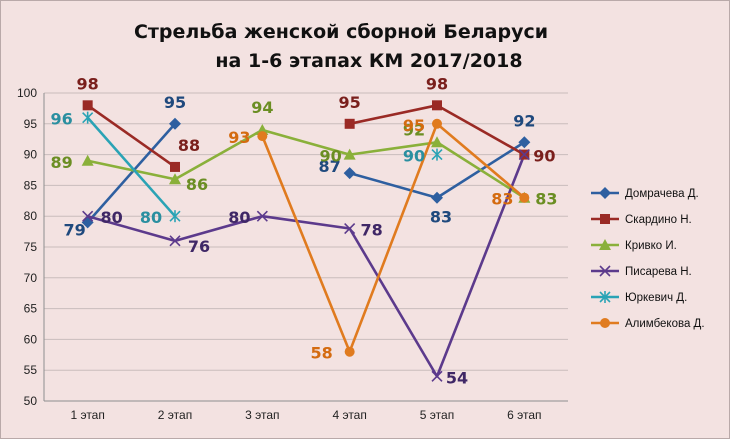 The width and height of the screenshot is (730, 439). Describe the element at coordinates (662, 194) in the screenshot. I see `legend-label: Домрачева Д.` at that location.